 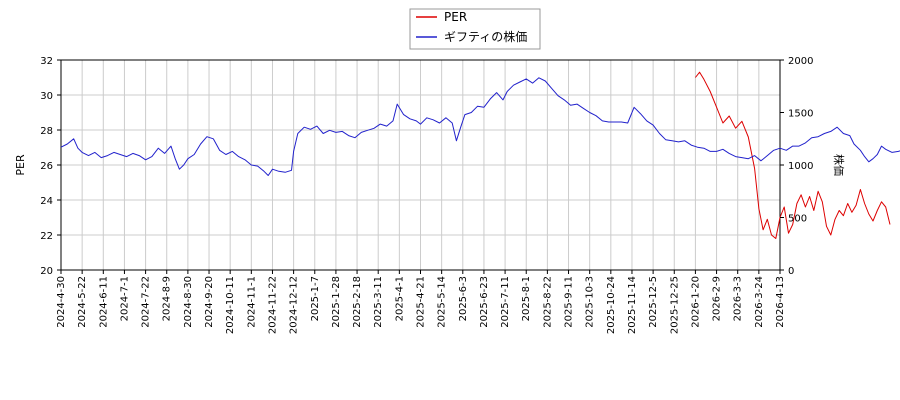 I want to click on x-tick-label: 2025-3-11, so click(x=378, y=302).